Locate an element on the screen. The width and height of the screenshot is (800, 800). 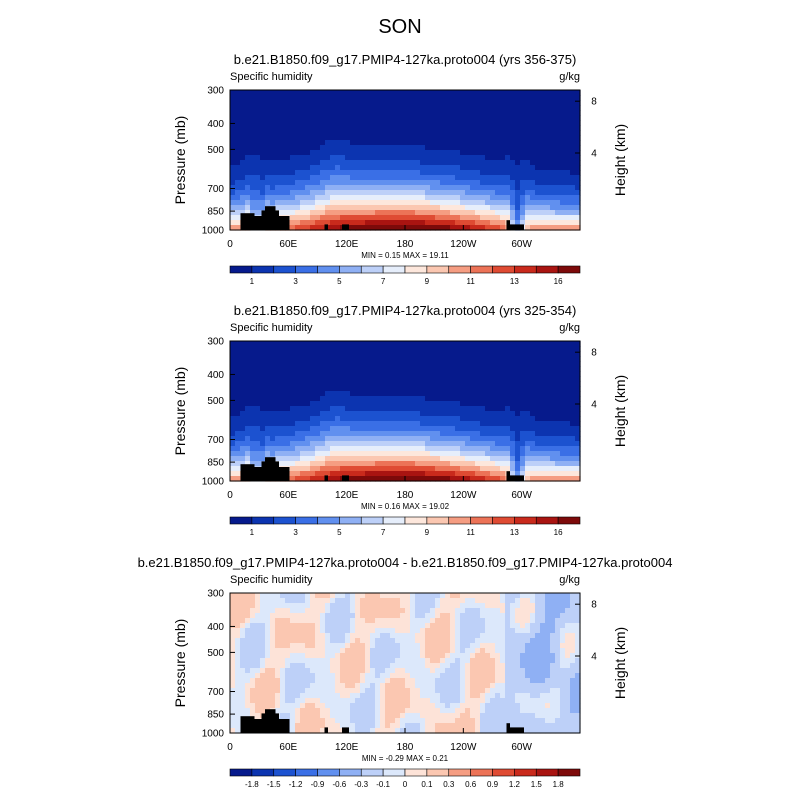
topography-mask is located at coordinates (263, 220).